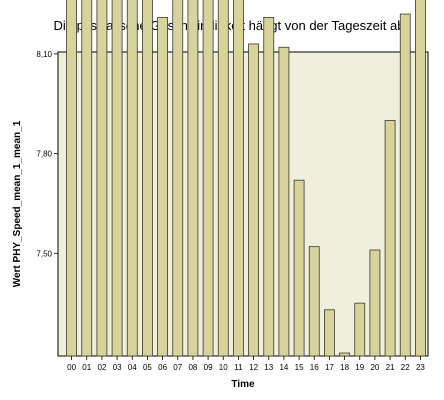 The image size is (444, 400). Describe the element at coordinates (283, 367) in the screenshot. I see `x-tick-label-14: 14` at that location.